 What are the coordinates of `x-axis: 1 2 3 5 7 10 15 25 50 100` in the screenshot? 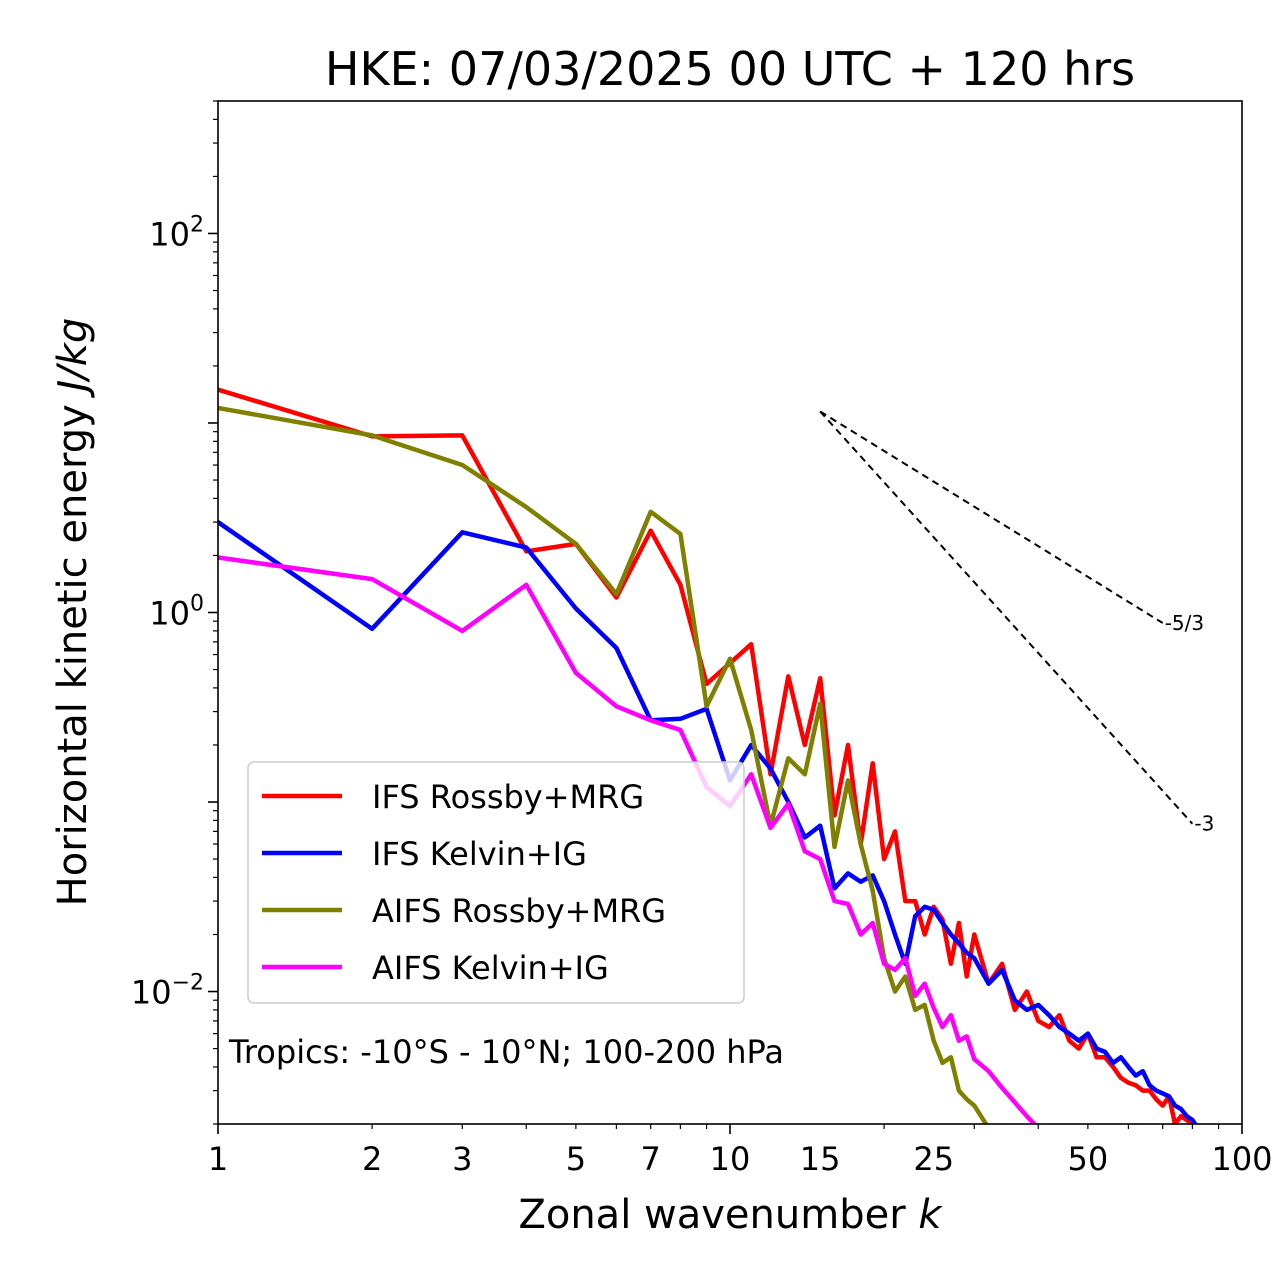 It's located at (740, 1151).